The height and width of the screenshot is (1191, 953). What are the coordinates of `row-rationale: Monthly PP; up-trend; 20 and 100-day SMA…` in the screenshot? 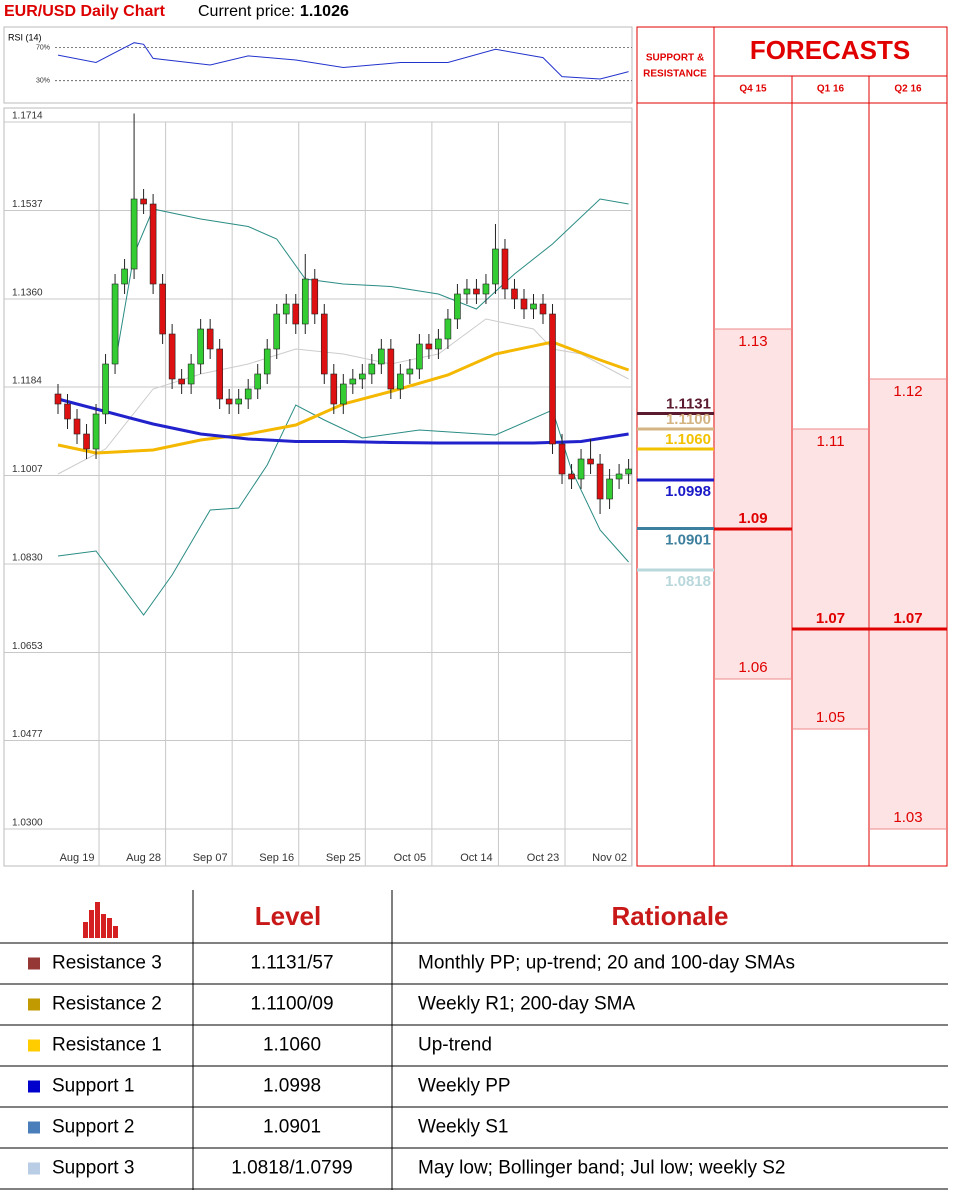 It's located at (606, 963).